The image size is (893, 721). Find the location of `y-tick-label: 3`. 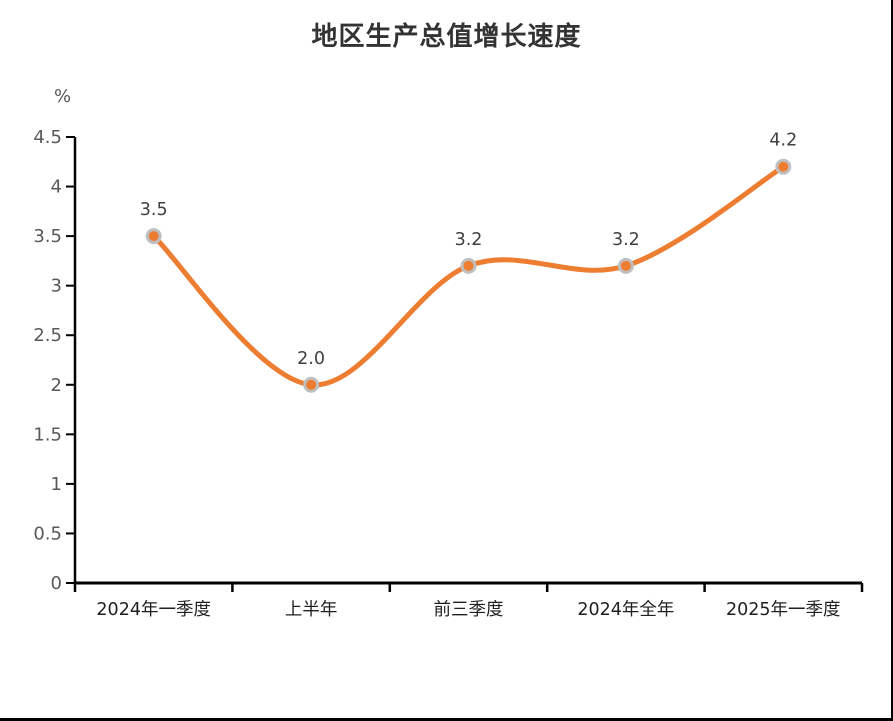

y-tick-label: 3 is located at coordinates (56, 286).